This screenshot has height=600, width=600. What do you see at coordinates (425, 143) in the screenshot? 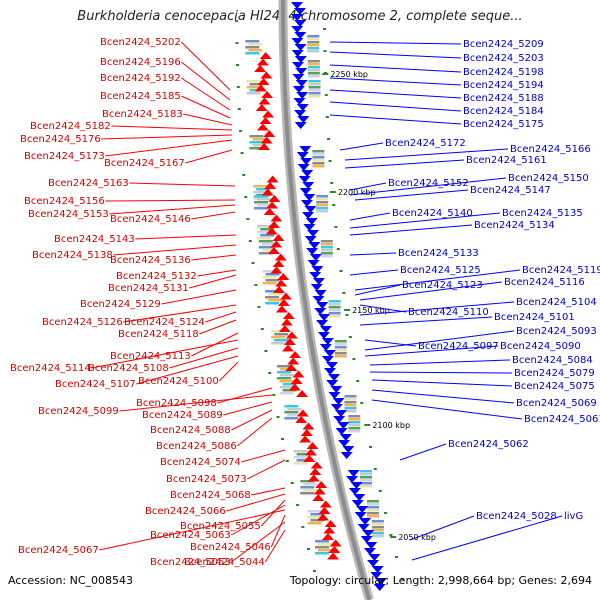
I see `gene-label-right: Bcen2424_5172` at bounding box center [425, 143].